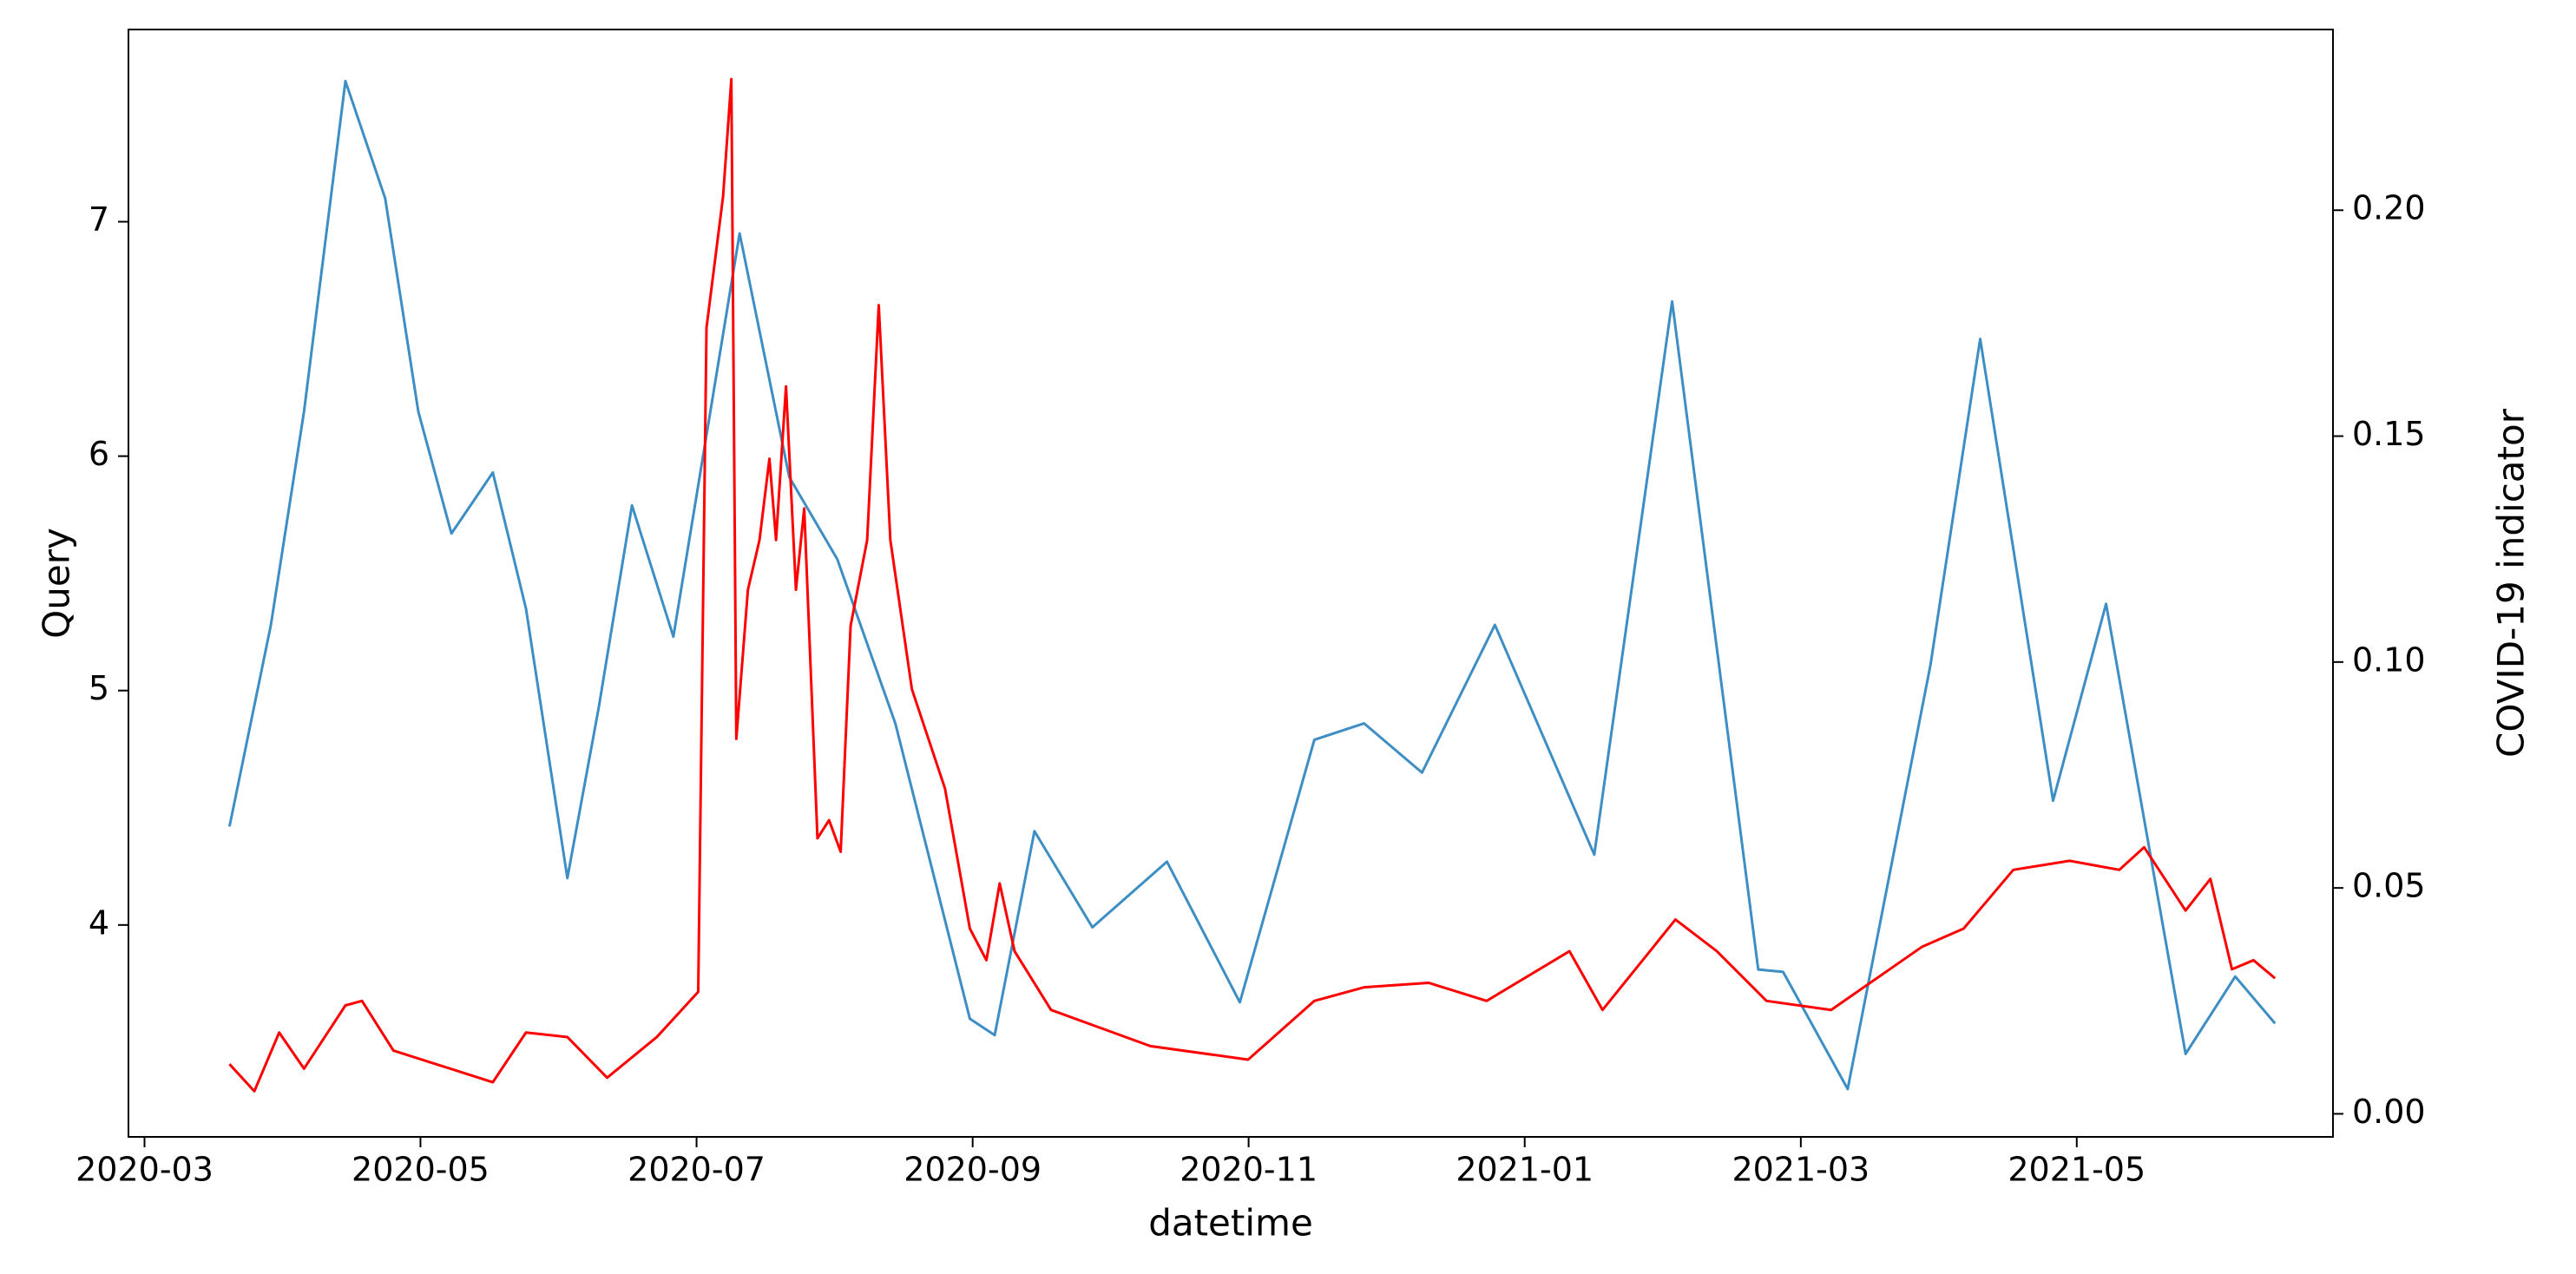  What do you see at coordinates (973, 1170) in the screenshot?
I see `x-tick-label: 2020-09` at bounding box center [973, 1170].